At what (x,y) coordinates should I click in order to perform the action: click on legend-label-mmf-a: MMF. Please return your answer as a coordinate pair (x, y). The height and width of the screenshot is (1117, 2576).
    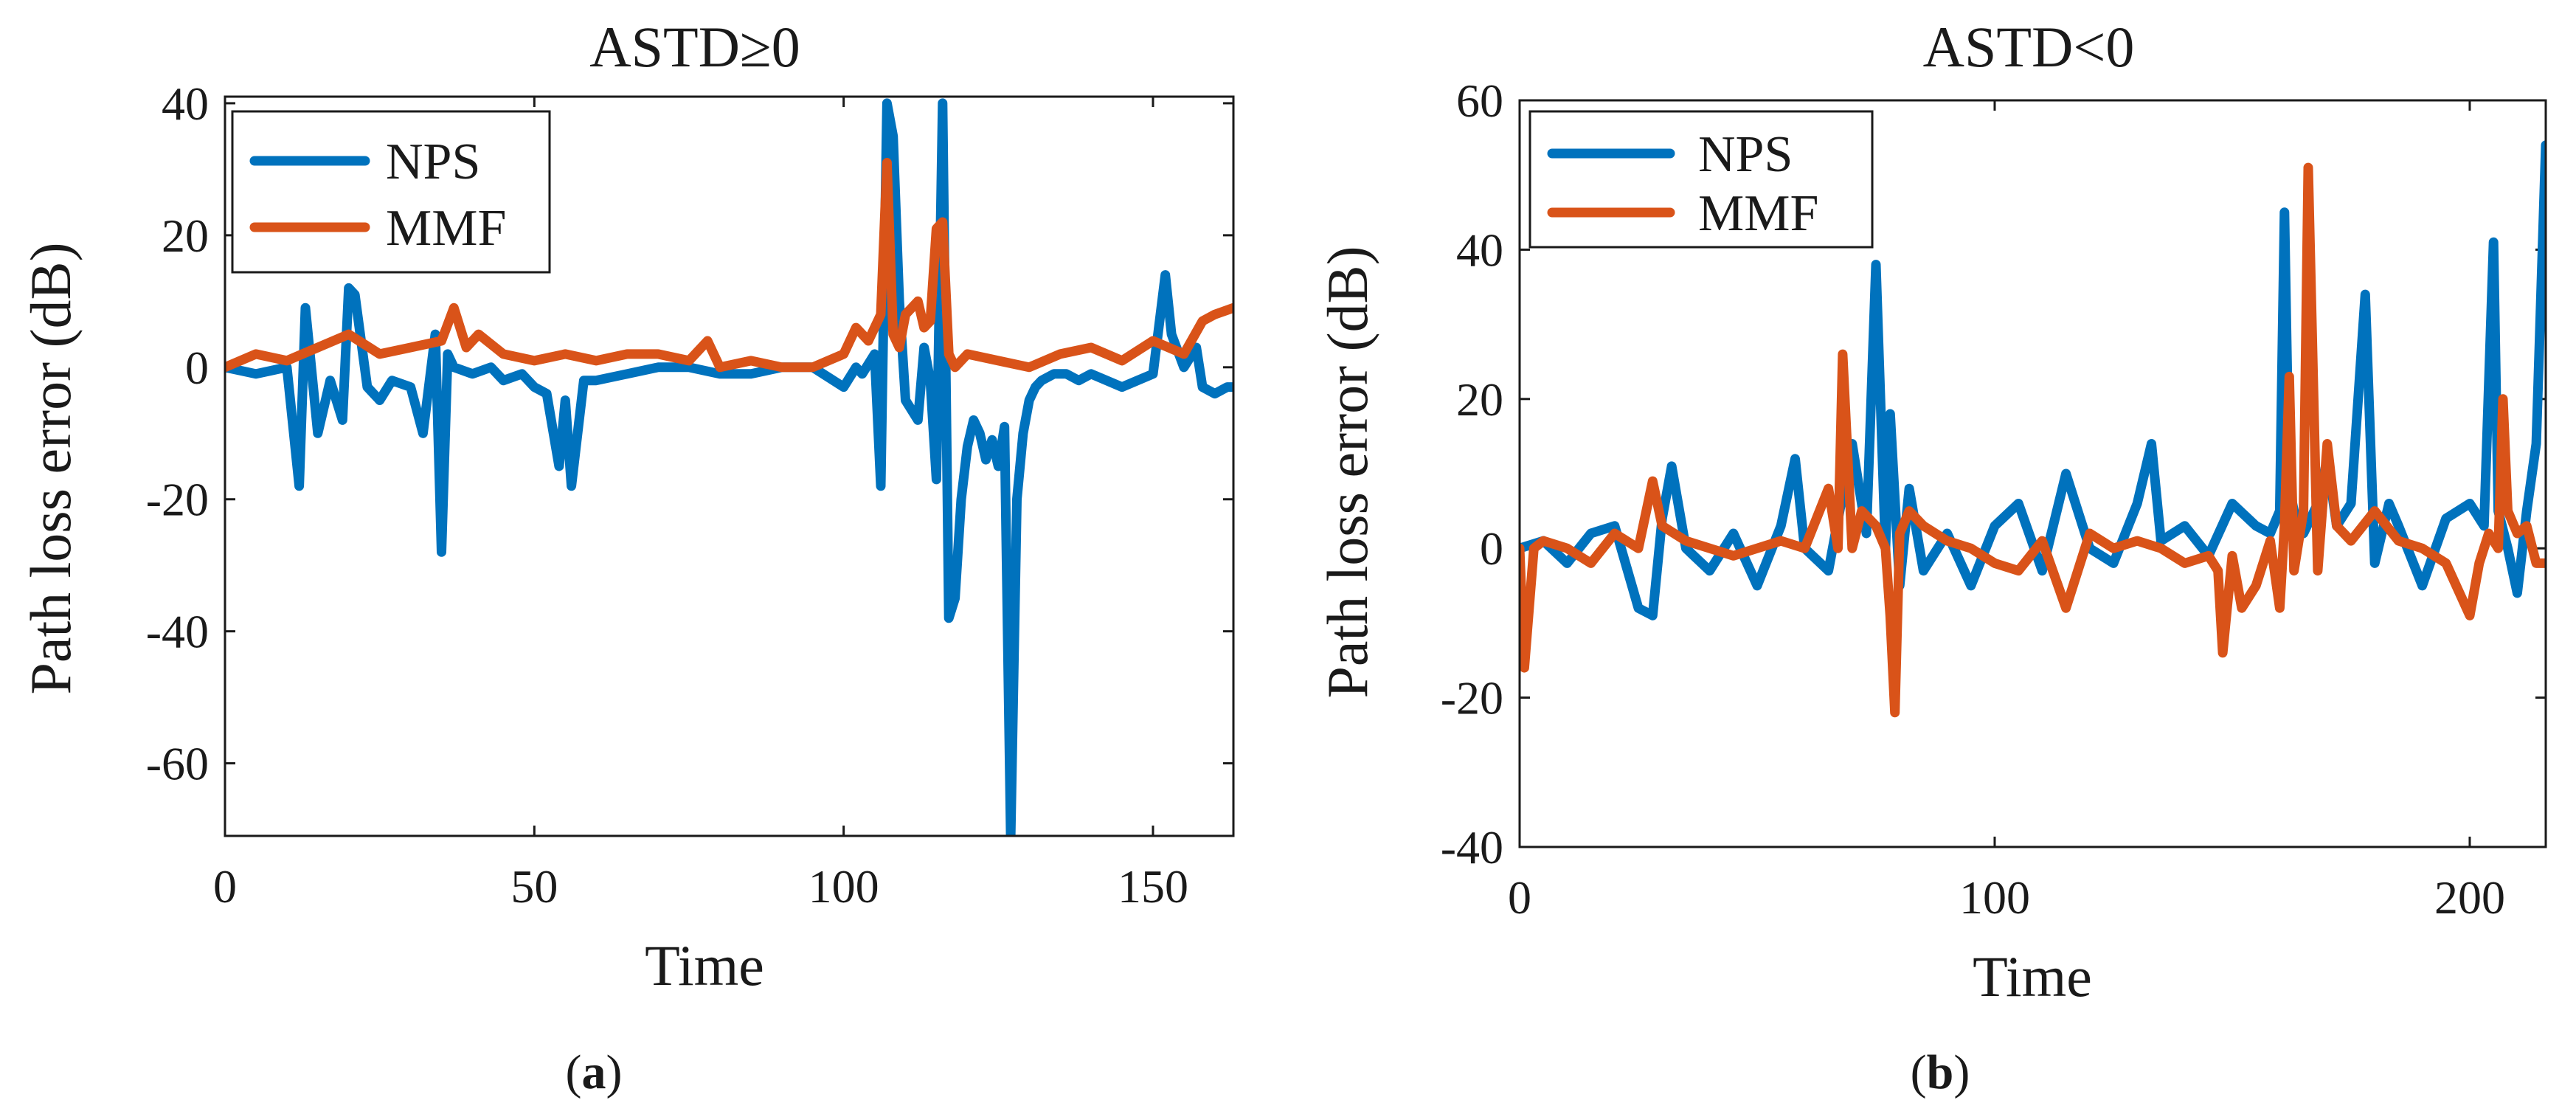
    Looking at the image, I should click on (446, 228).